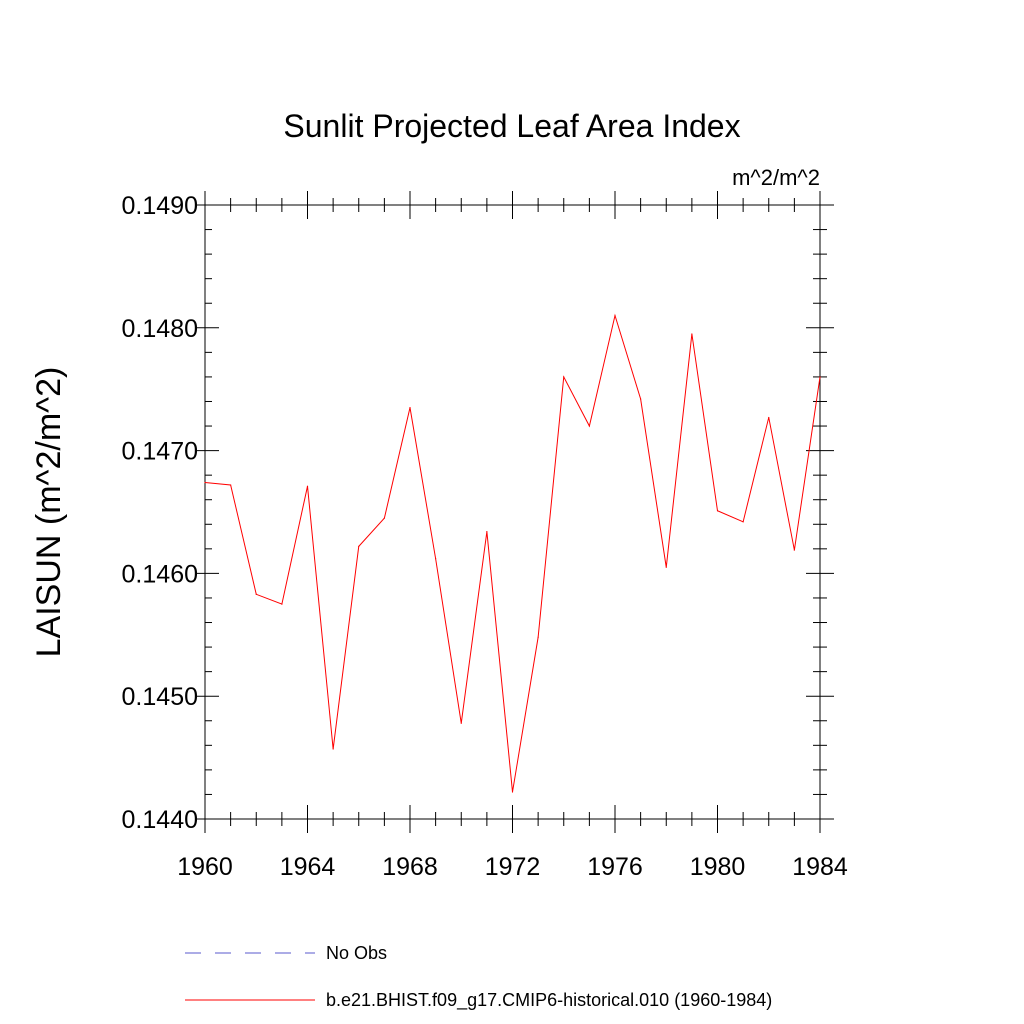  I want to click on y-axis-label: LAISUN (m^2/m^2), so click(49, 512).